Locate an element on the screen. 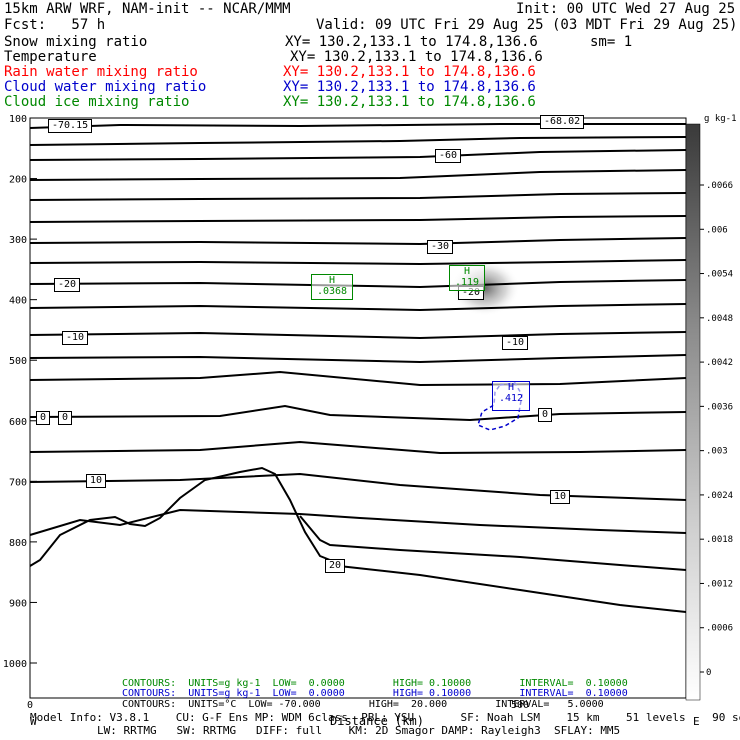 The height and width of the screenshot is (740, 740). y-tick-label: 500 is located at coordinates (18, 361).